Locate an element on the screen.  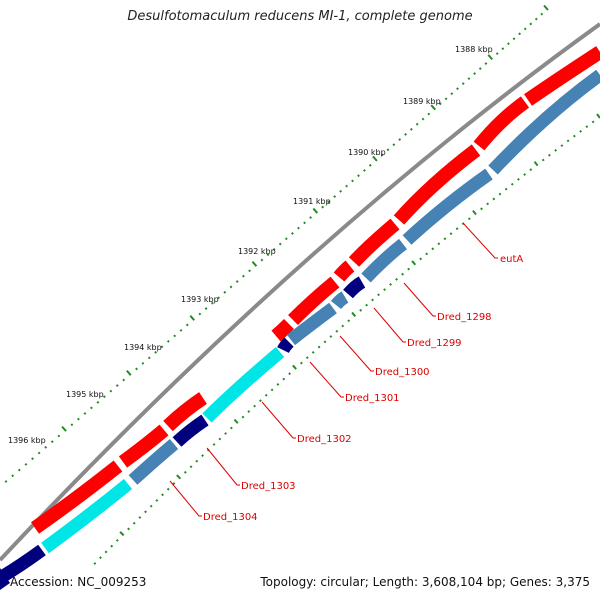
kbp-label: 1391 kbp is located at coordinates (312, 201).